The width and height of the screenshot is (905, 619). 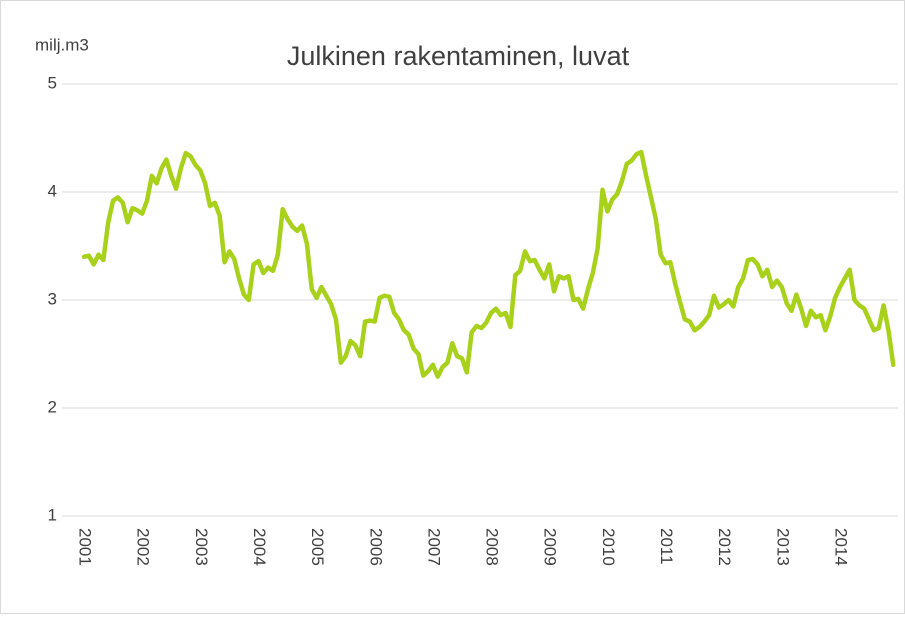 What do you see at coordinates (52, 82) in the screenshot?
I see `y-tick-label: 5` at bounding box center [52, 82].